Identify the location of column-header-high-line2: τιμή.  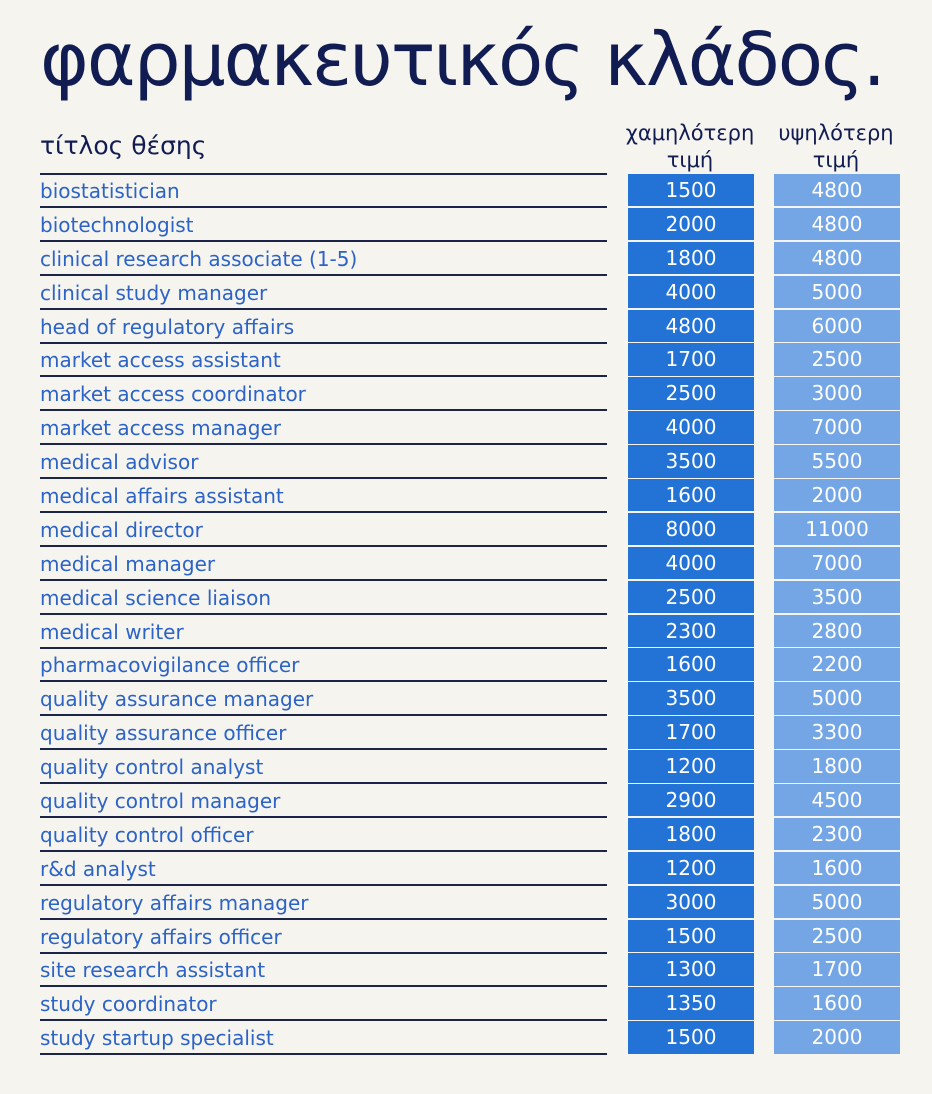
(836, 160).